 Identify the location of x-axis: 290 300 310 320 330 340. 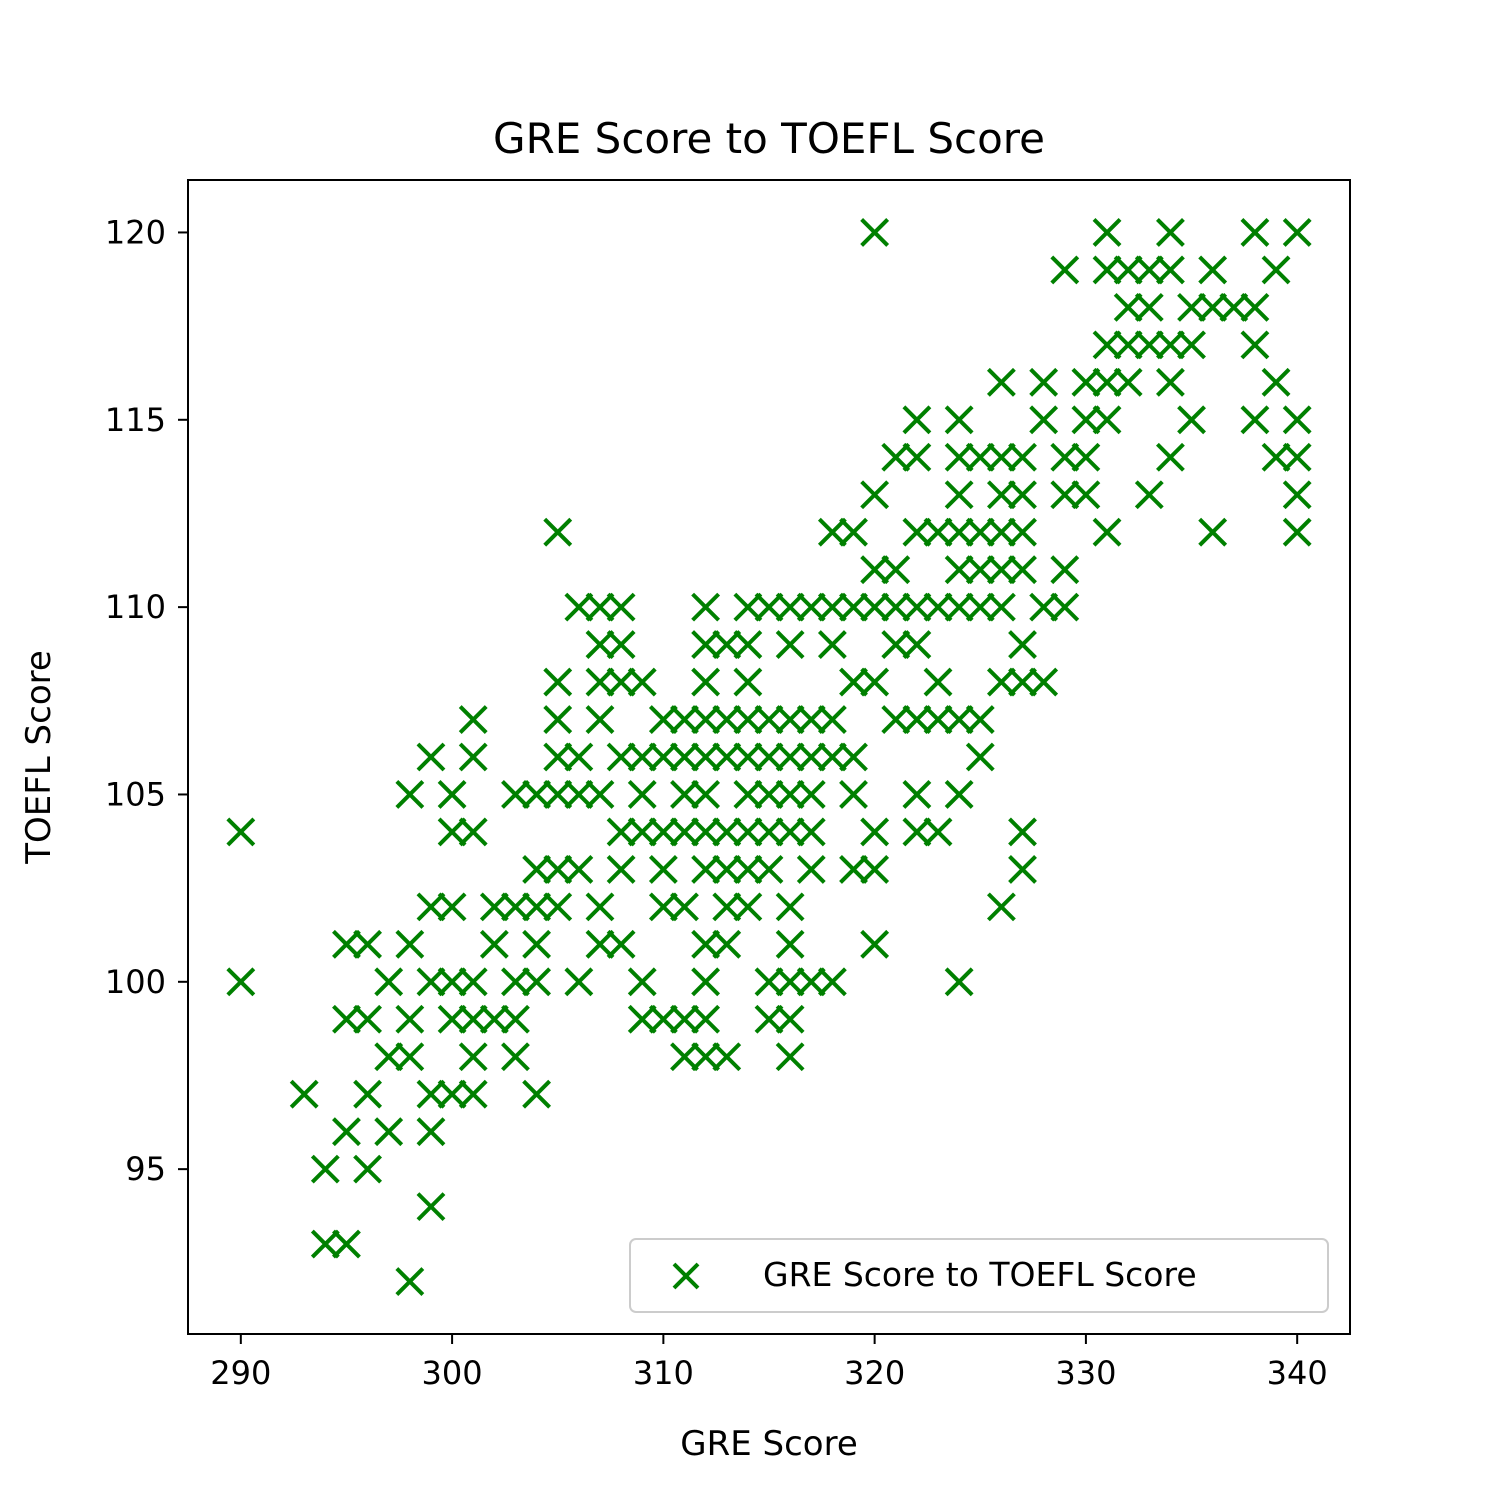
(769, 1363).